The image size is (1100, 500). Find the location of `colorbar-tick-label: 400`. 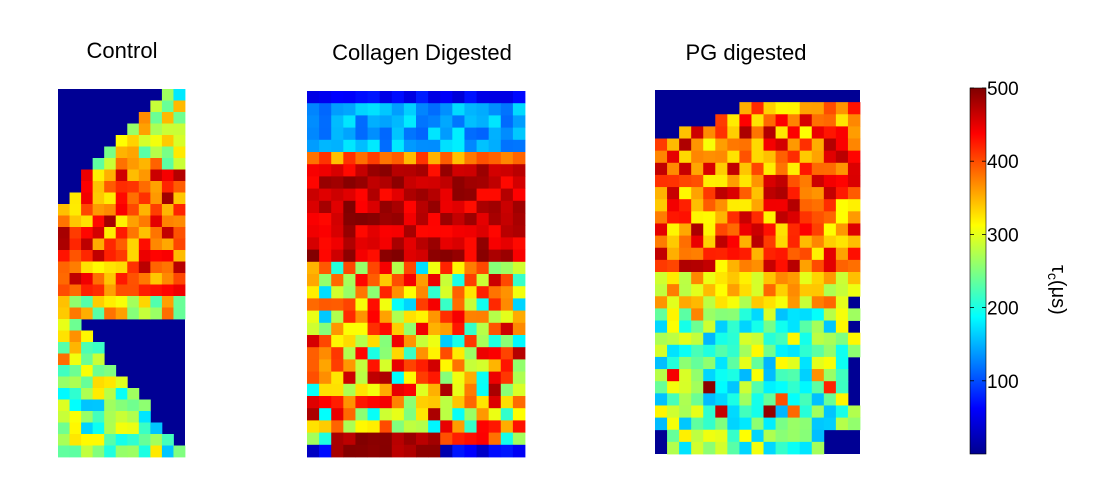

colorbar-tick-label: 400 is located at coordinates (1003, 162).